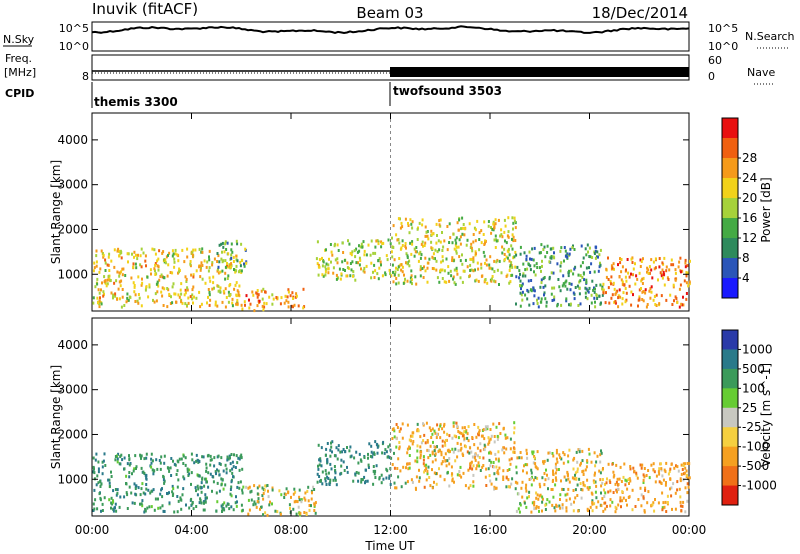 The height and width of the screenshot is (554, 800). Describe the element at coordinates (390, 30) in the screenshot. I see `nsky-trace` at that location.